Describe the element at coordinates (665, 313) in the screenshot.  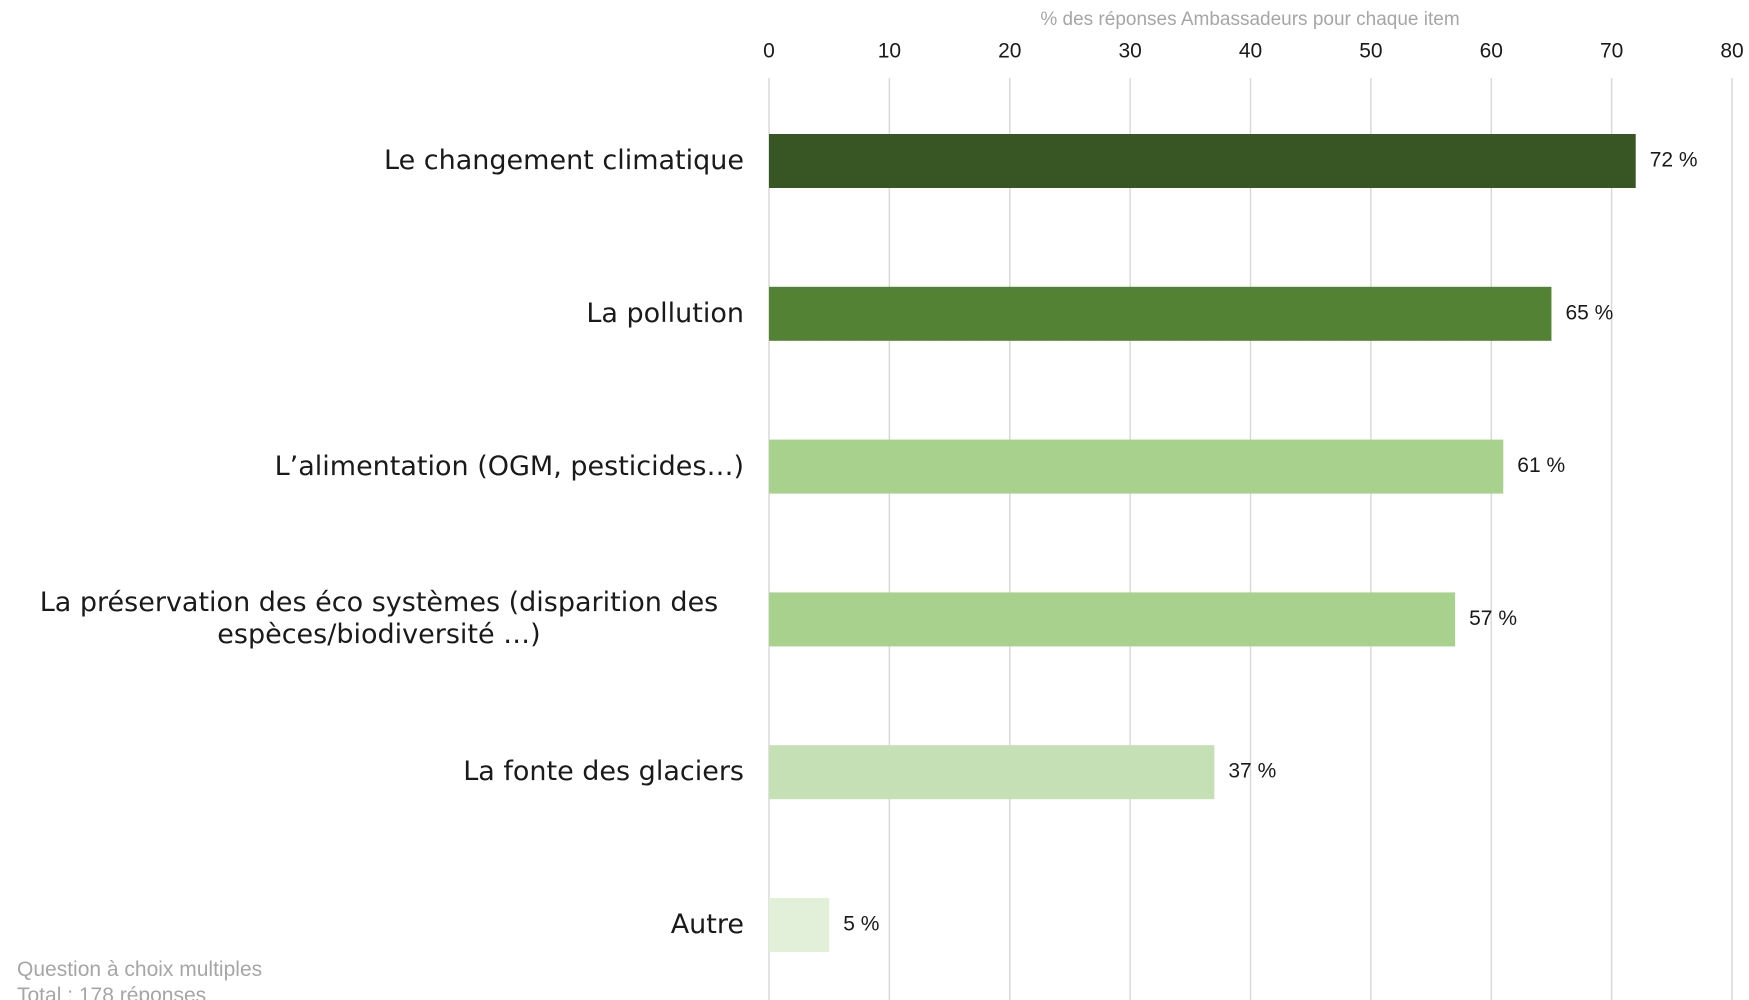
I see `category-label: La pollution` at that location.